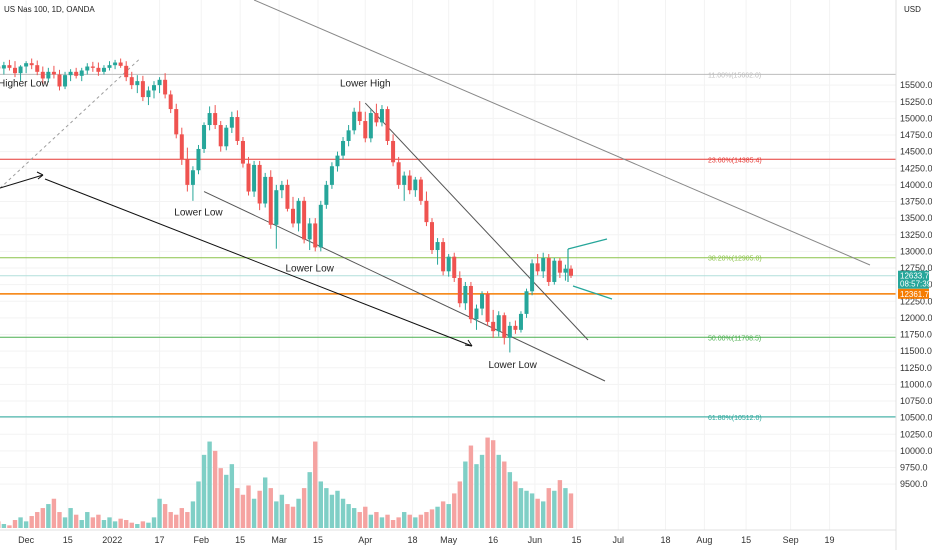 The width and height of the screenshot is (932, 550). I want to click on price-tick-label: 14000.0, so click(916, 185).